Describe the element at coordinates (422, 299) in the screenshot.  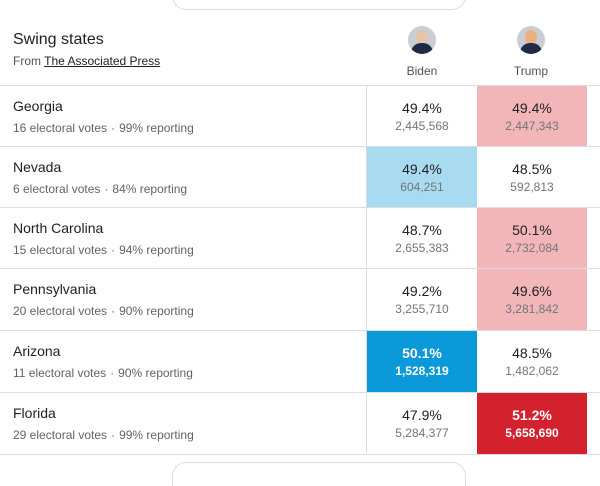
I see `biden-result: 49.2% 3,255,710` at that location.